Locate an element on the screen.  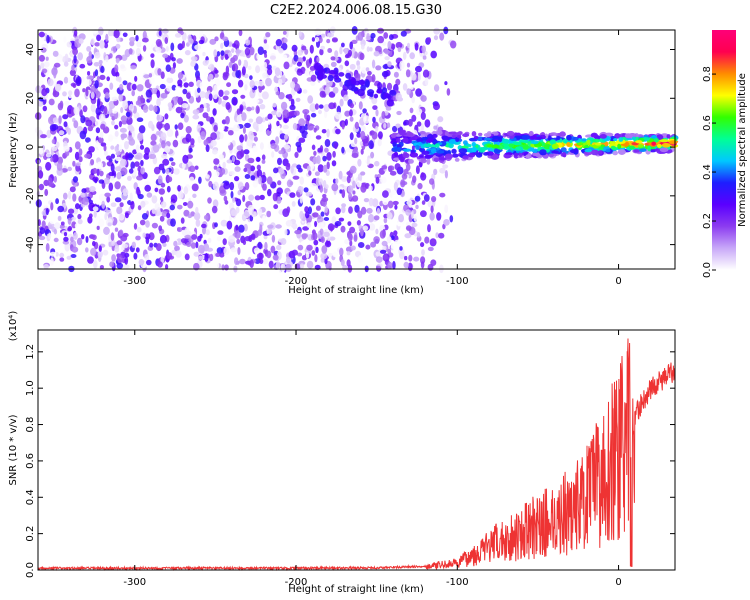
y-tick-label: 1.2 is located at coordinates (30, 352).